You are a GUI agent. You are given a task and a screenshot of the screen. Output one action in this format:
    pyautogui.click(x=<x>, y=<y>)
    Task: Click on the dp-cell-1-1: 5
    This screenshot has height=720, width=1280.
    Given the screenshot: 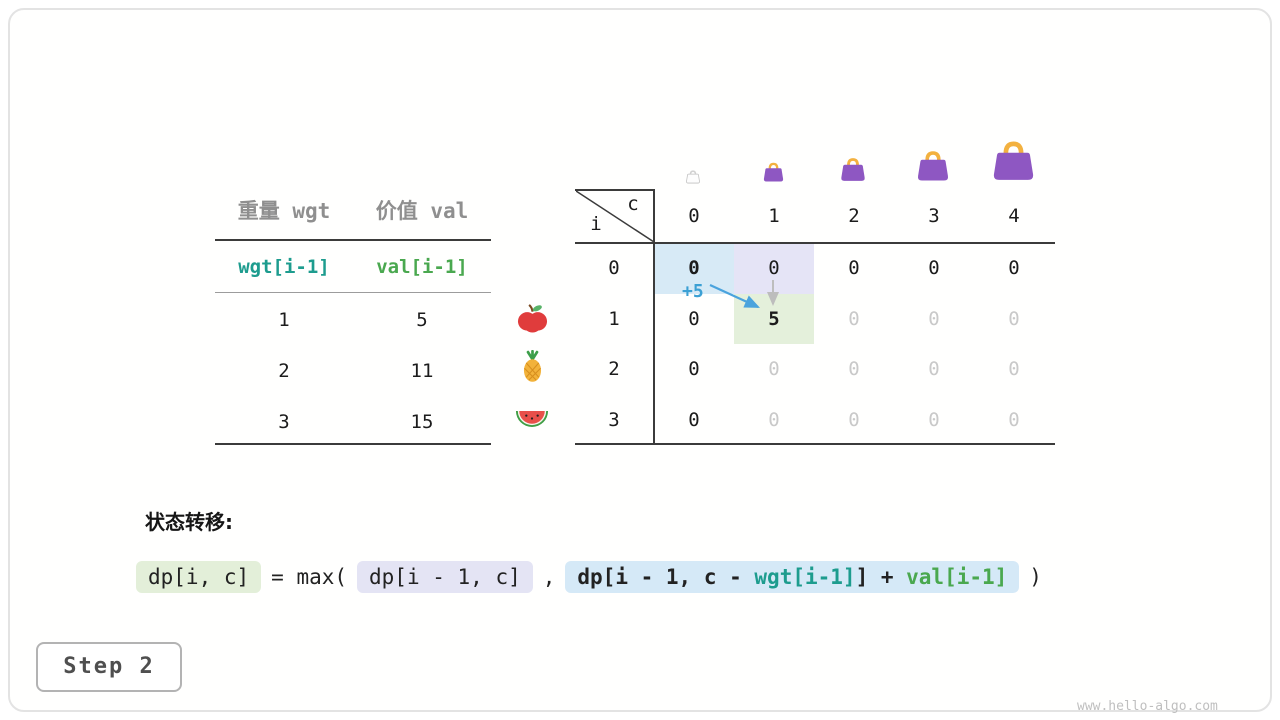 What is the action you would take?
    pyautogui.click(x=774, y=318)
    